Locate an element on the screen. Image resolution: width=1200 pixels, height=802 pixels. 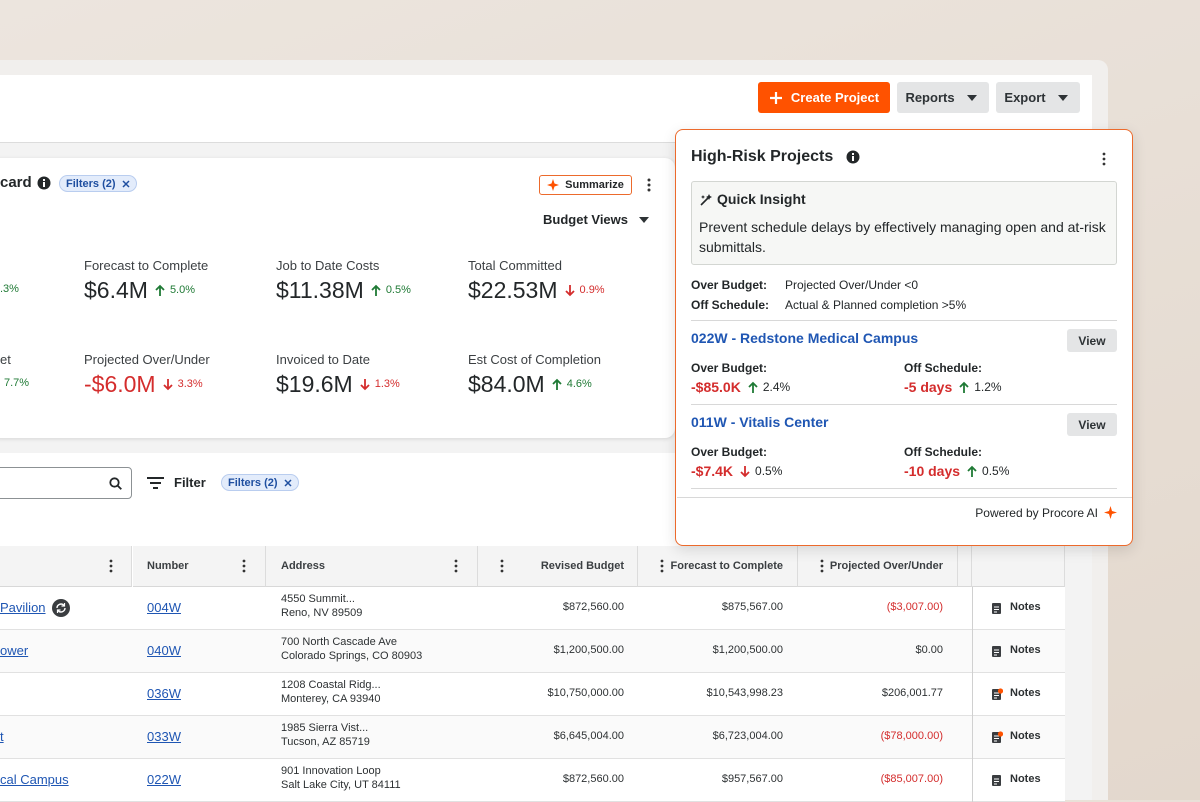
project-name-link: Pavilion is located at coordinates (23, 607).